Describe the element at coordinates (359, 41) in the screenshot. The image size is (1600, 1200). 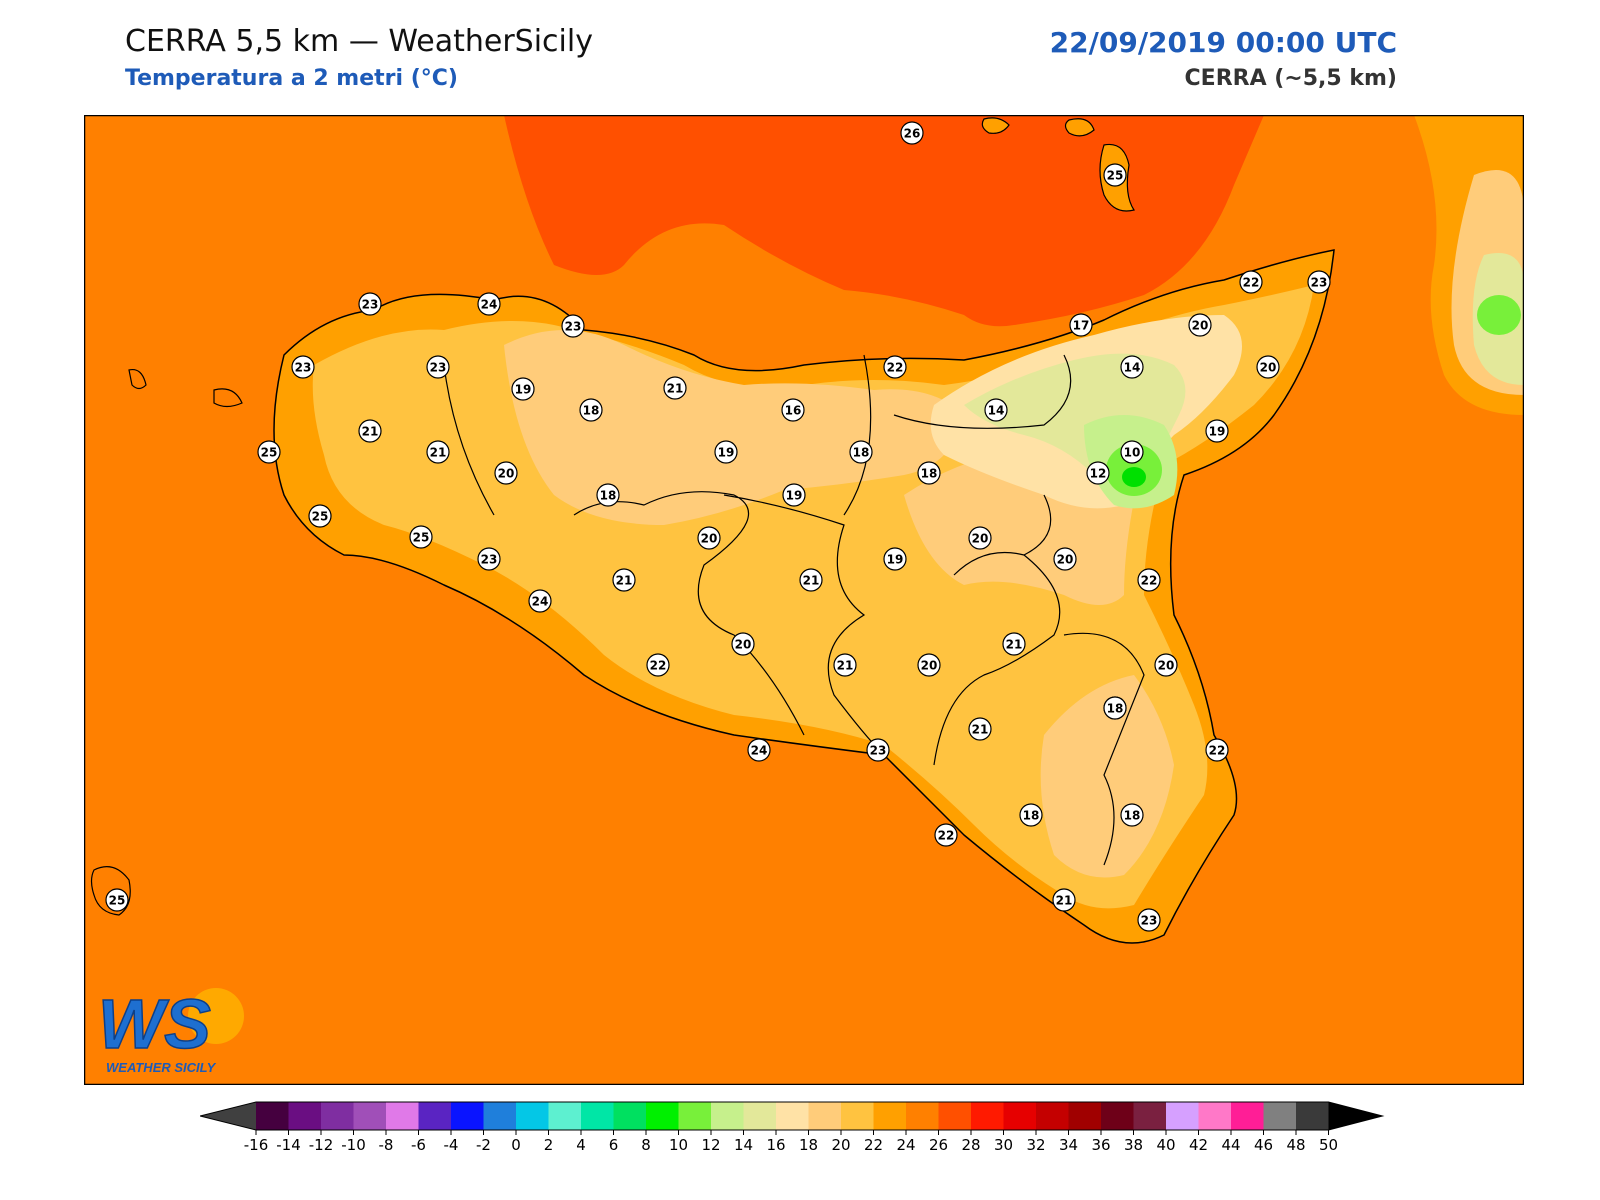
I see `map-title: CERRA 5,5 km — WeatherSicily` at that location.